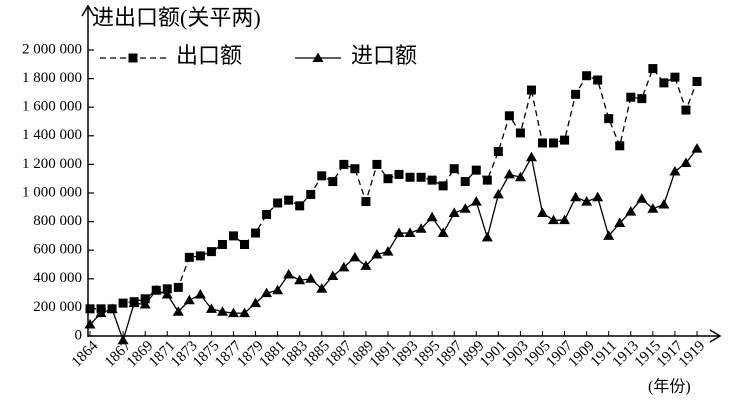  Describe the element at coordinates (79, 335) in the screenshot. I see `y-tick-label: 0` at that location.